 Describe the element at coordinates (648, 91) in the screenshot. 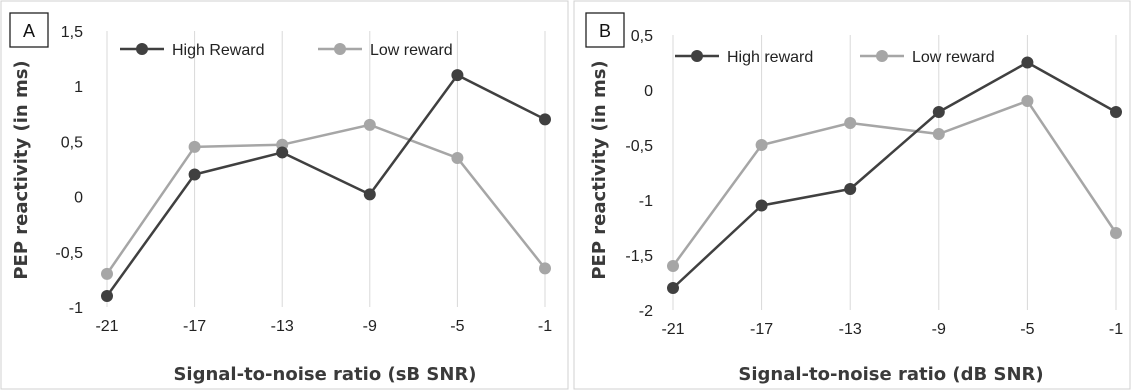

I see `panel-b-y-tick-label: 0` at that location.